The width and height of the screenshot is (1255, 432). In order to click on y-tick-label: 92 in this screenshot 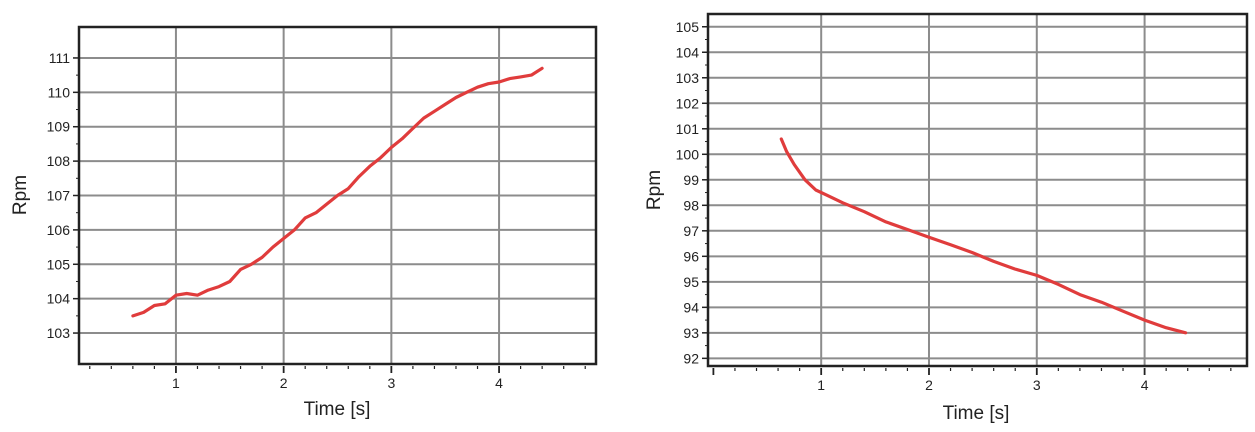, I will do `click(691, 358)`.